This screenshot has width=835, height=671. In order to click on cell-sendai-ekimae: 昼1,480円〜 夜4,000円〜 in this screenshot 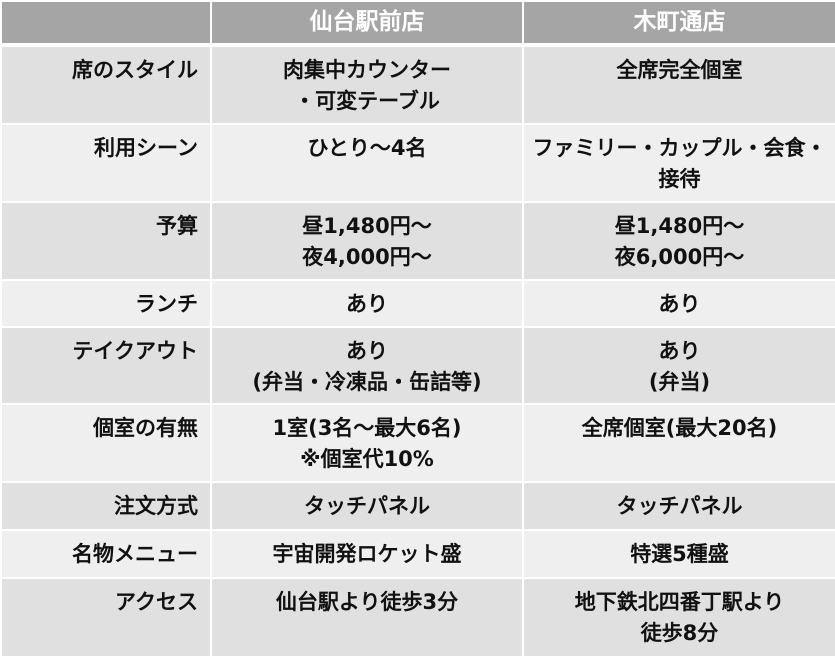, I will do `click(367, 241)`.